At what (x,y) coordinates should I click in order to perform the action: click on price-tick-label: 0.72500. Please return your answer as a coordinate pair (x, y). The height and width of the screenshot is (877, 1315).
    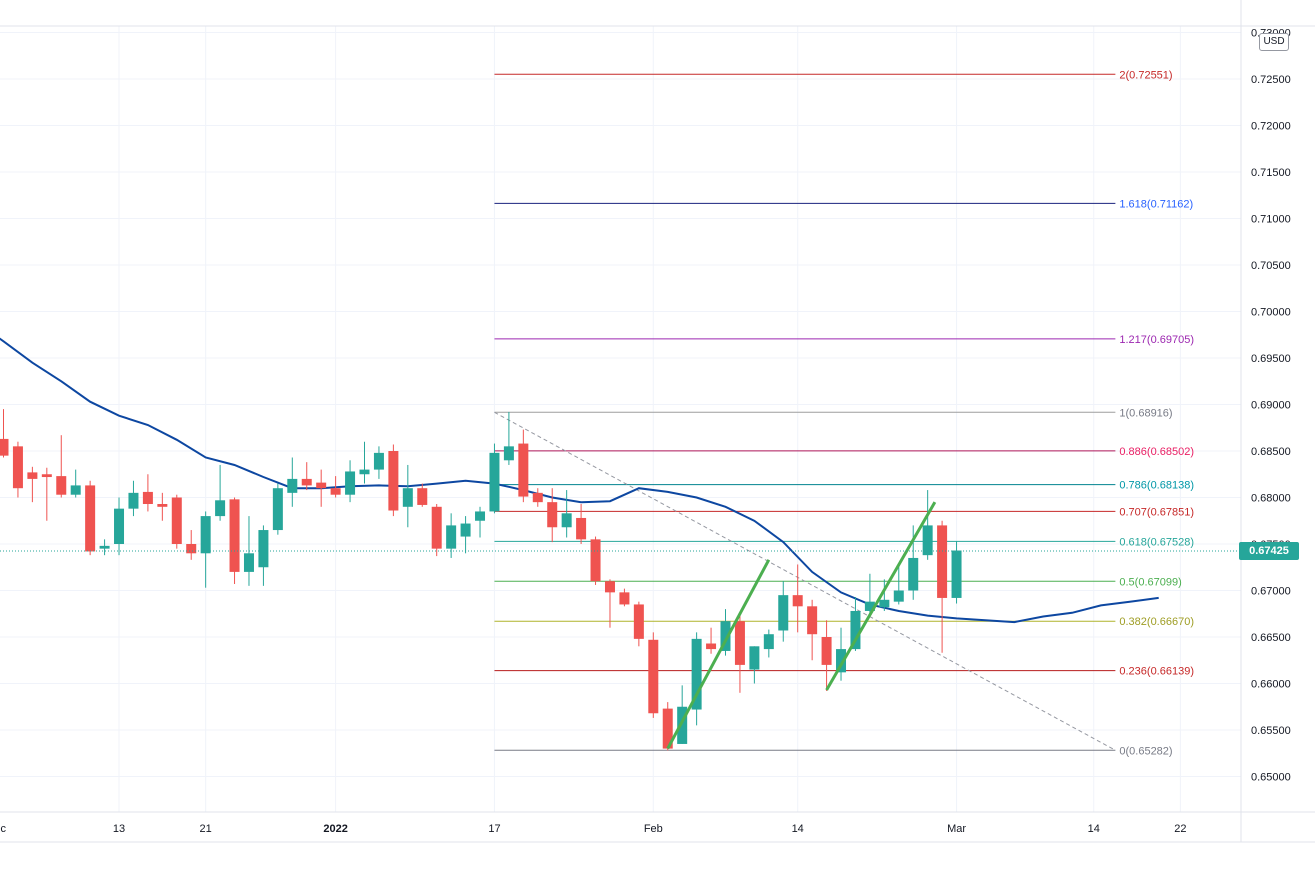
    Looking at the image, I should click on (1271, 80).